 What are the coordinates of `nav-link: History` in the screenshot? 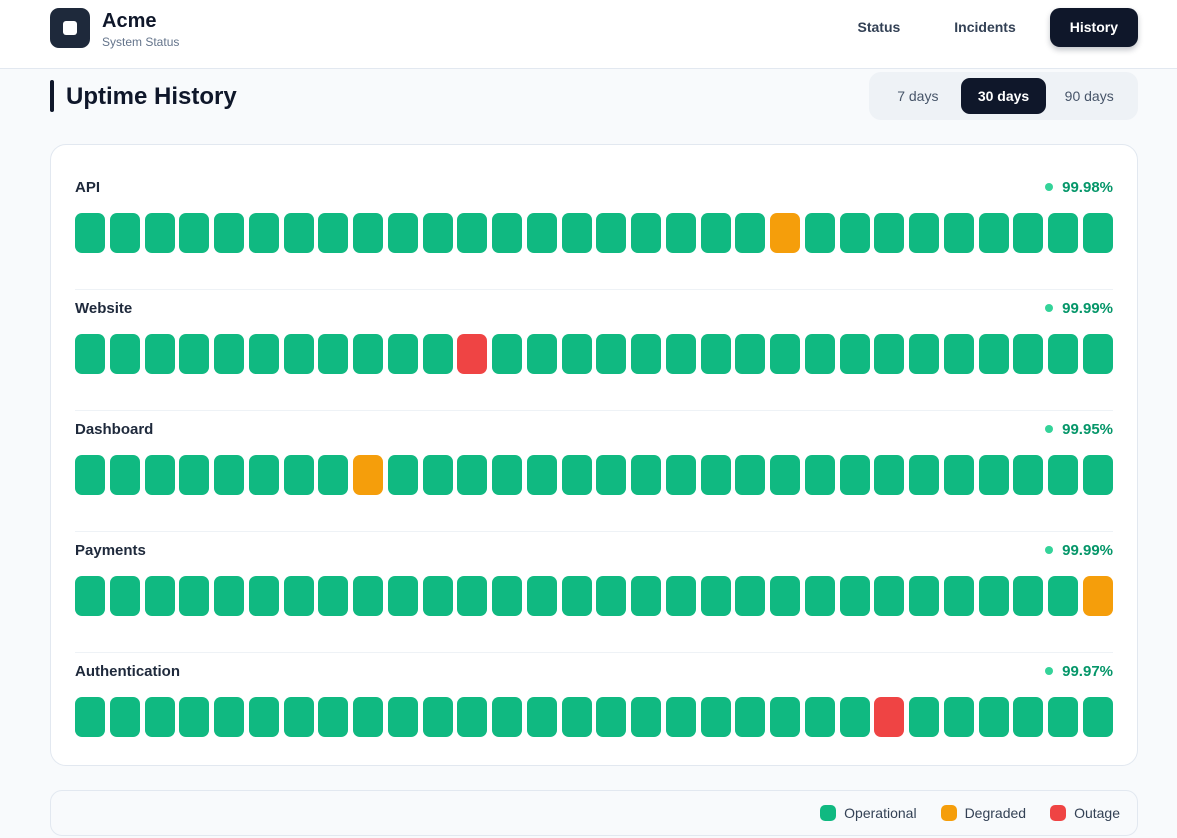 It's located at (1093, 27).